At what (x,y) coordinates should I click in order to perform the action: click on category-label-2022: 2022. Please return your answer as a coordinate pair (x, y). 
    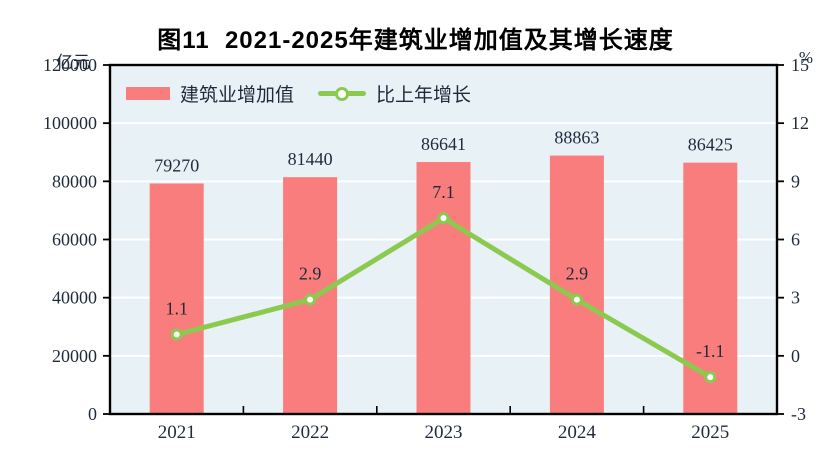
    Looking at the image, I should click on (310, 432).